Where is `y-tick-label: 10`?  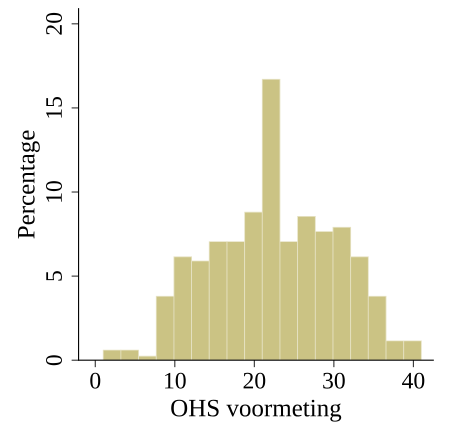
y-tick-label: 10 is located at coordinates (54, 191).